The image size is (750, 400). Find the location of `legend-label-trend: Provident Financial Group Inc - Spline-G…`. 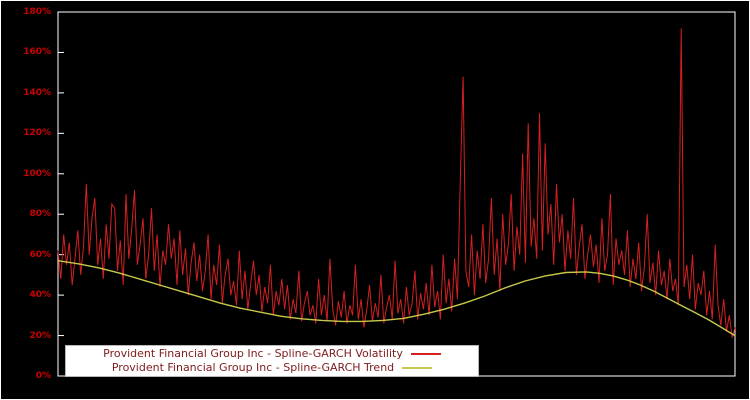

legend-label-trend: Provident Financial Group Inc - Spline-G… is located at coordinates (253, 367).